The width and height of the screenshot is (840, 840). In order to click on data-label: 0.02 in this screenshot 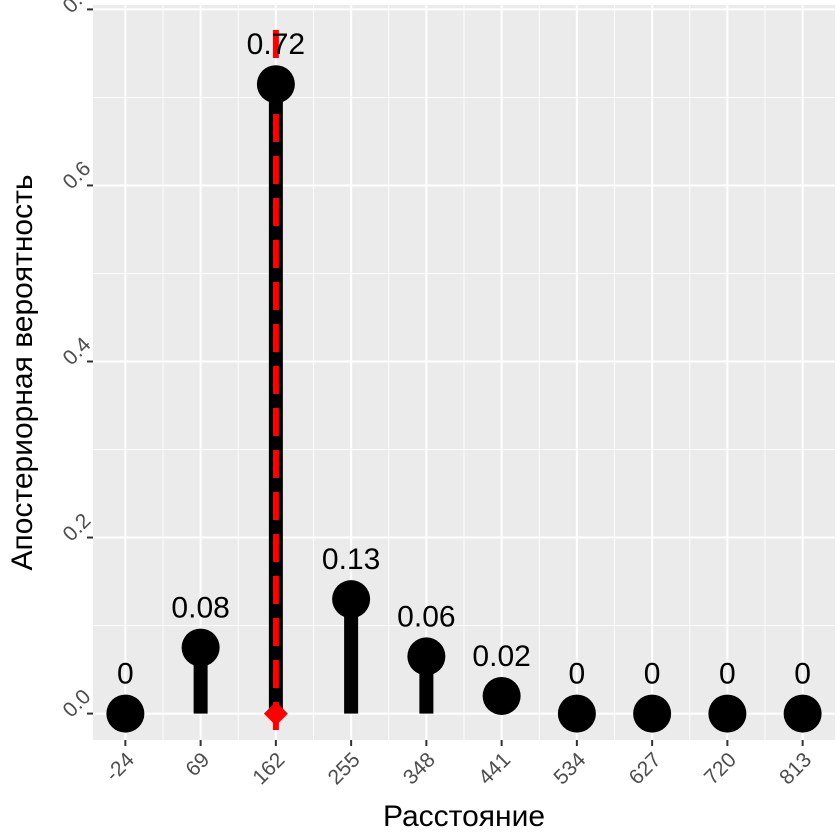, I will do `click(501, 656)`.